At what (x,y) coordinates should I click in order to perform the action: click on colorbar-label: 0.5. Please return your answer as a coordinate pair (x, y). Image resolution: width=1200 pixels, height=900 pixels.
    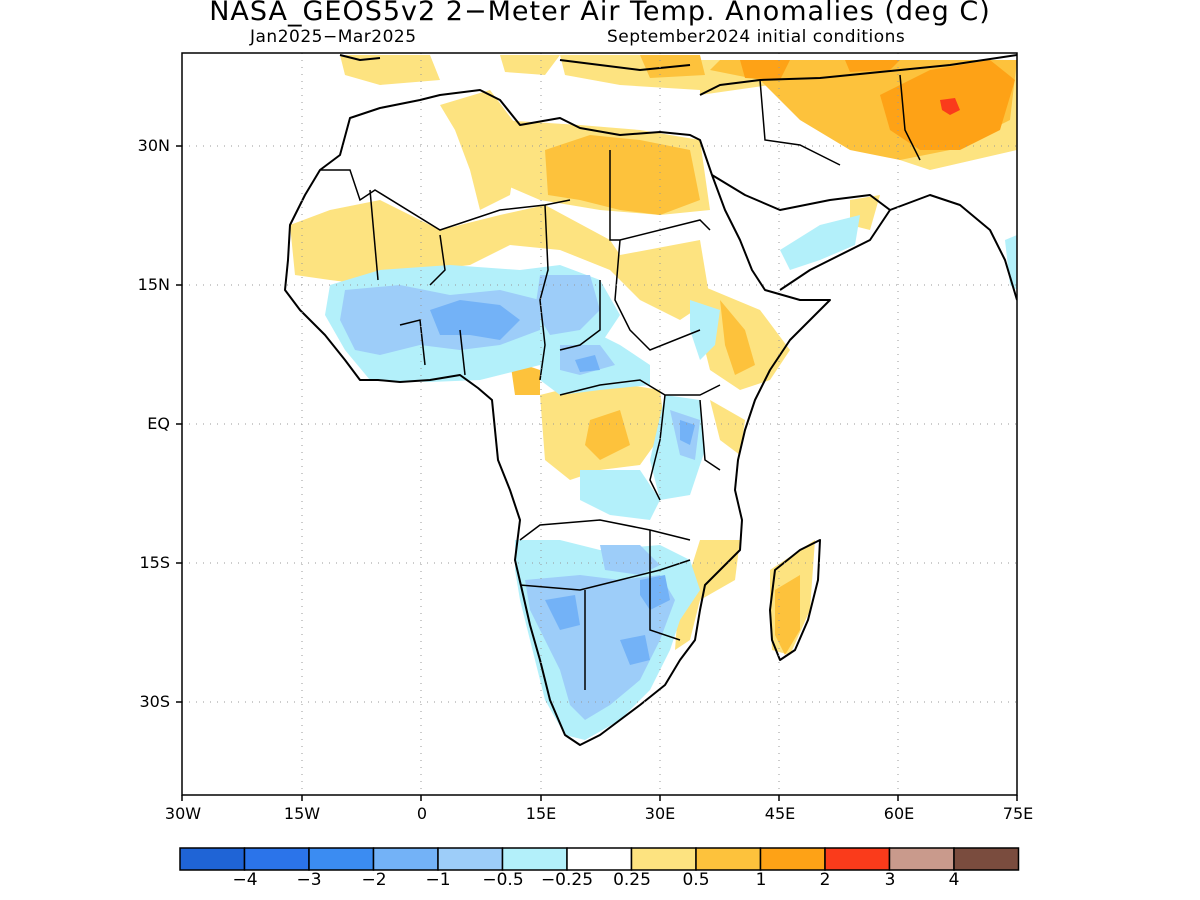
    Looking at the image, I should click on (696, 880).